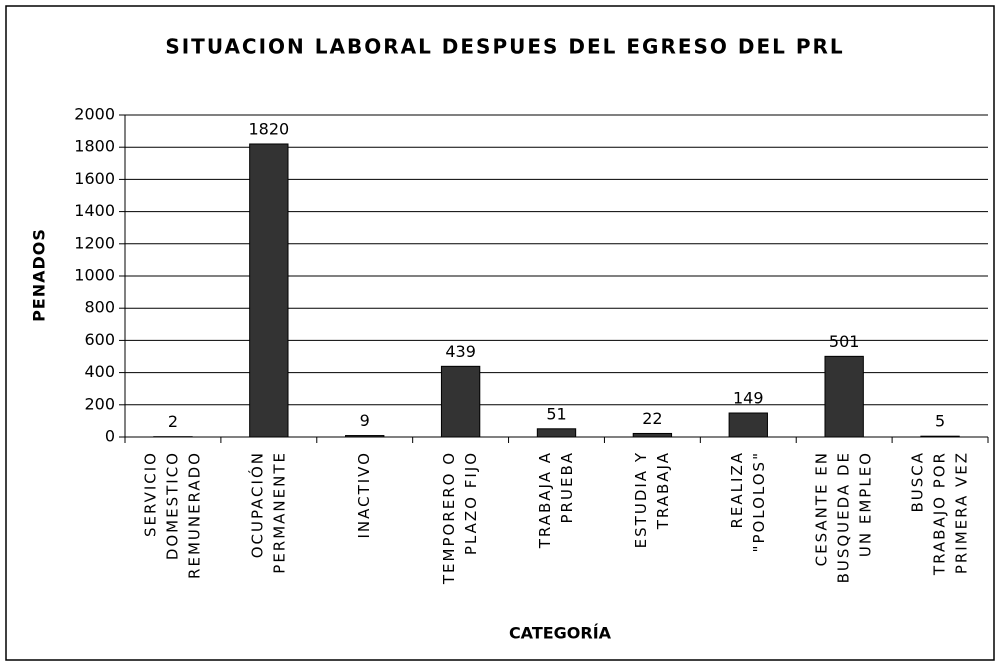 The image size is (1001, 667). I want to click on x-tick-label: TRABAJA A, so click(545, 500).